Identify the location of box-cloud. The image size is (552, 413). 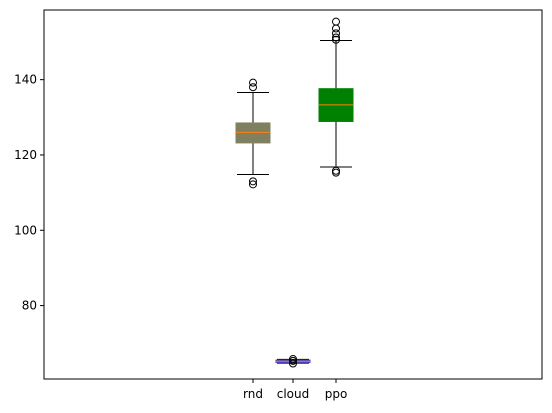
(293, 361).